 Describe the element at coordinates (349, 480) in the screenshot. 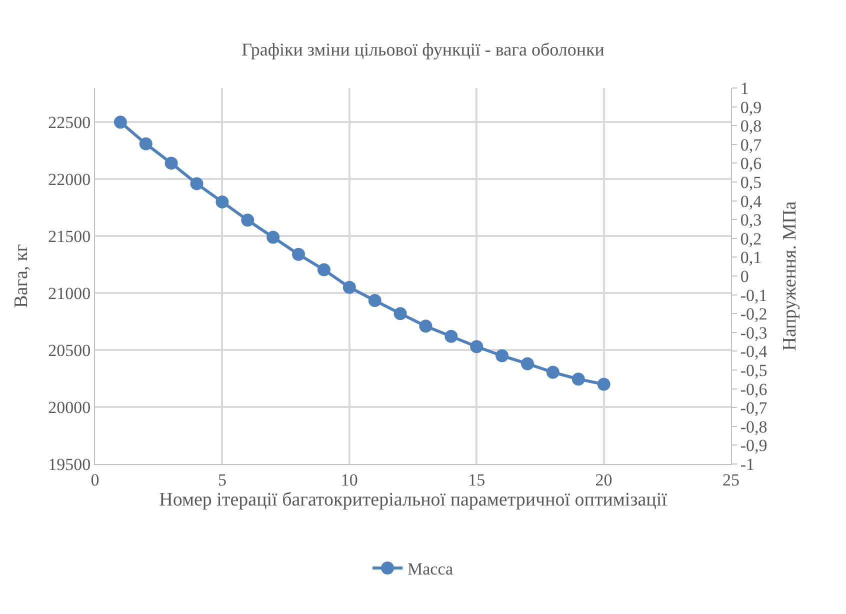

I see `x-tick-label: 10` at that location.